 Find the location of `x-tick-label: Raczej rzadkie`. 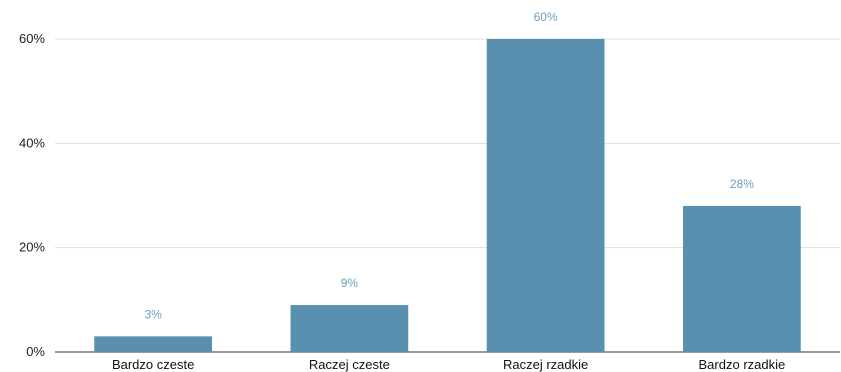

x-tick-label: Raczej rzadkie is located at coordinates (545, 364).